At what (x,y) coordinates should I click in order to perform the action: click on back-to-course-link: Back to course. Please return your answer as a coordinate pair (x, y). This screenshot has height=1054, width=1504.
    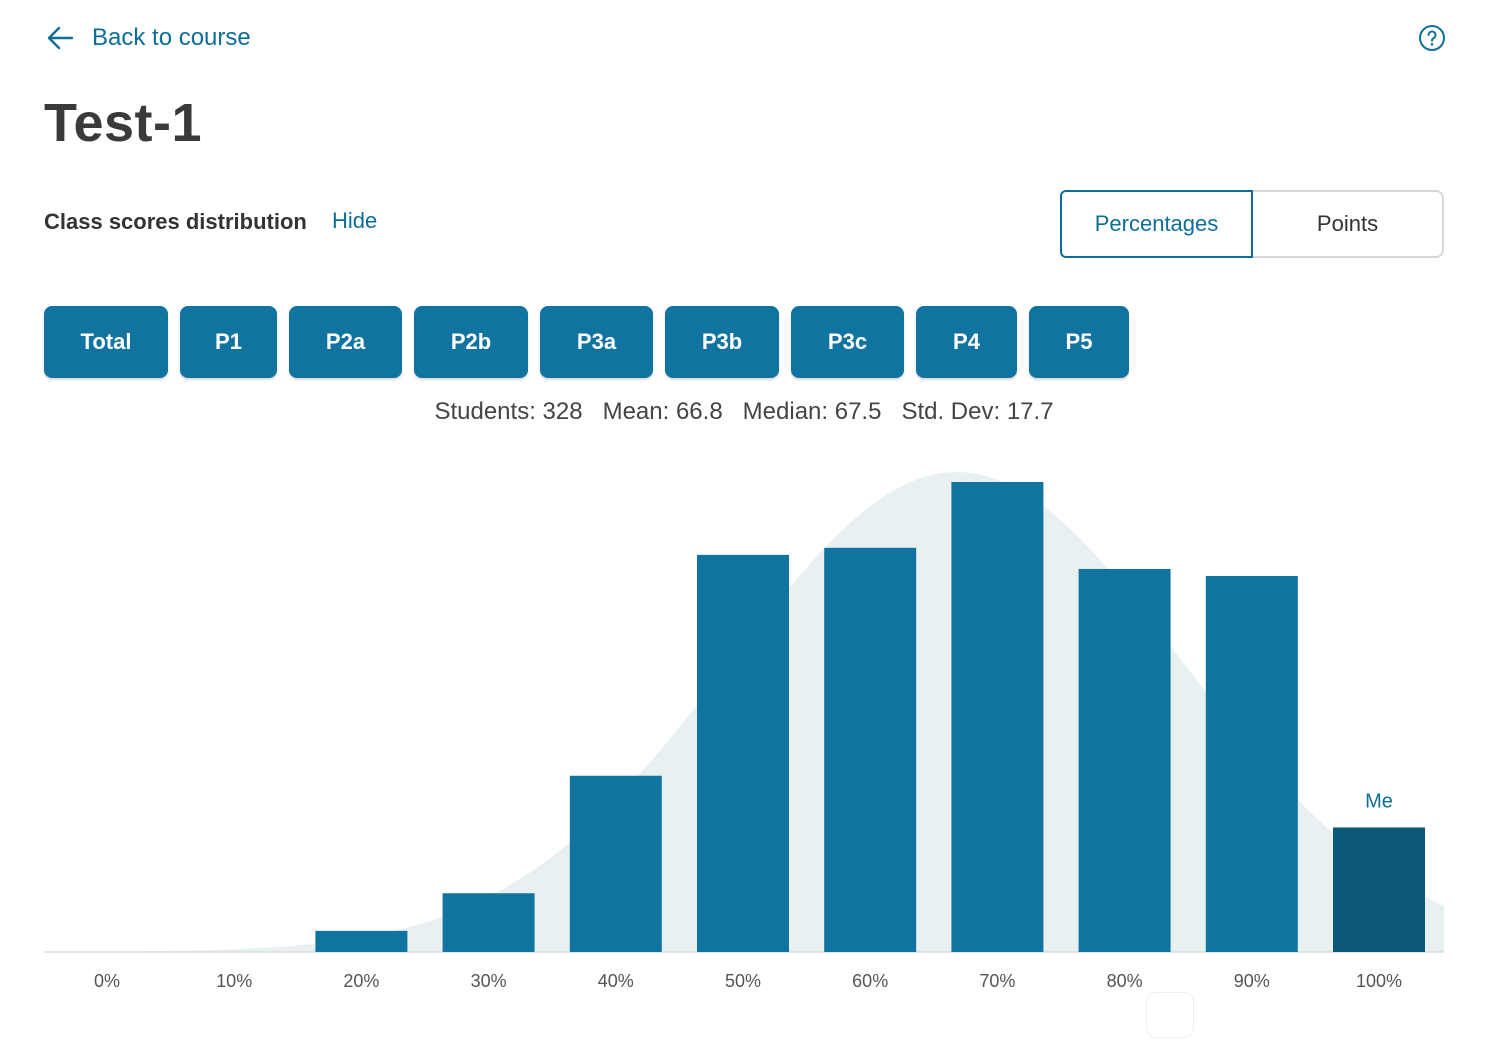
    Looking at the image, I should click on (148, 38).